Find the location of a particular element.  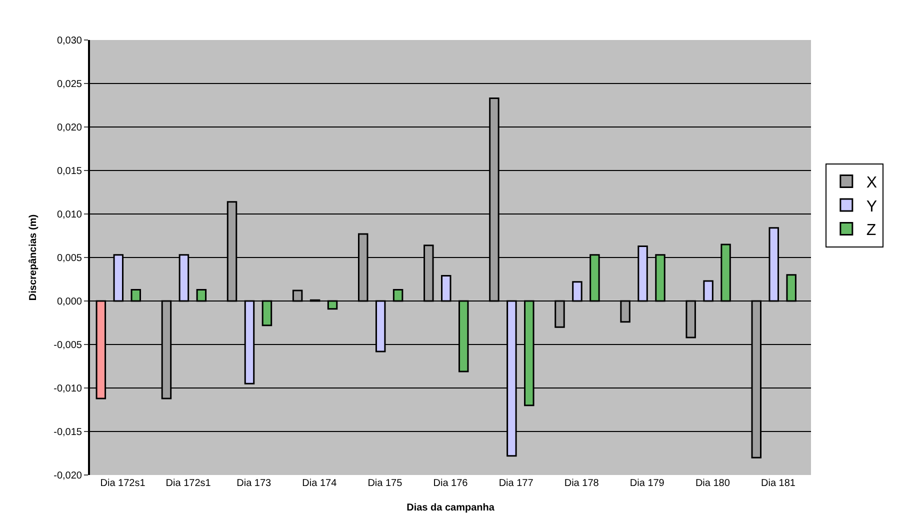

y-tick-label: -0,010 is located at coordinates (68, 389).